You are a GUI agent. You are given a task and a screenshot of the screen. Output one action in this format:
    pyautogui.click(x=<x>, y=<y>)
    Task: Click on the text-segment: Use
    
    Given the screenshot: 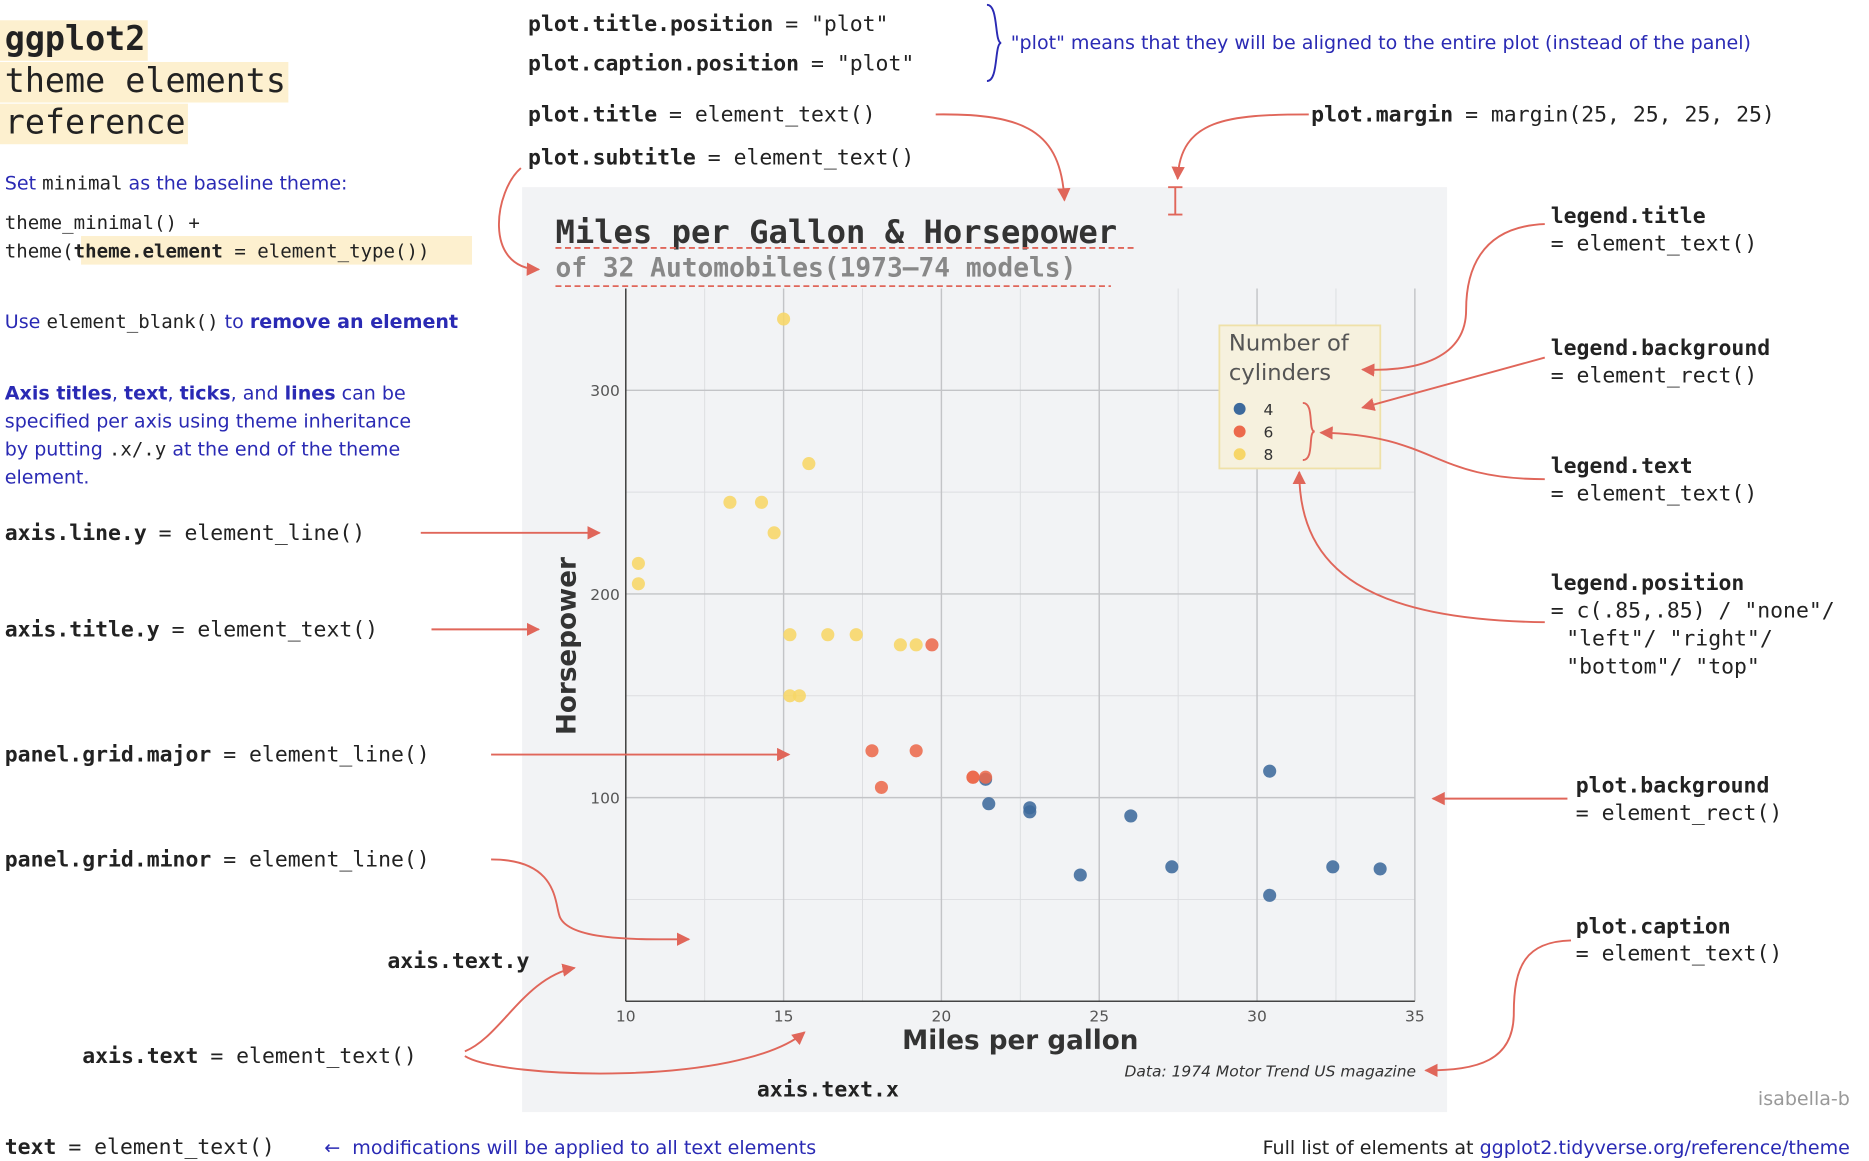 What is the action you would take?
    pyautogui.click(x=26, y=322)
    